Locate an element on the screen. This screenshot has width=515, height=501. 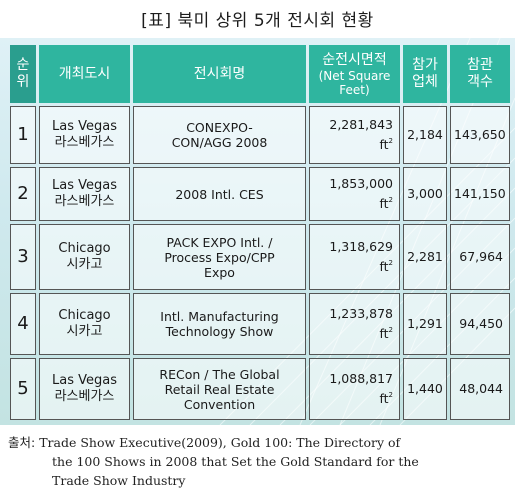
header-area-line: 순전시면적 is located at coordinates (354, 59).